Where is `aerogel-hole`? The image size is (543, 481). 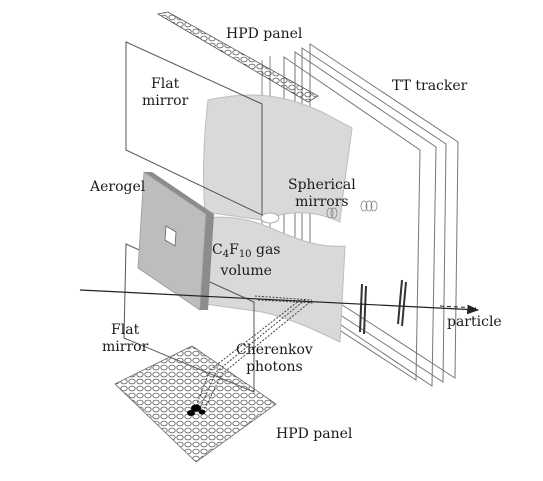
aerogel-hole is located at coordinates (170, 236).